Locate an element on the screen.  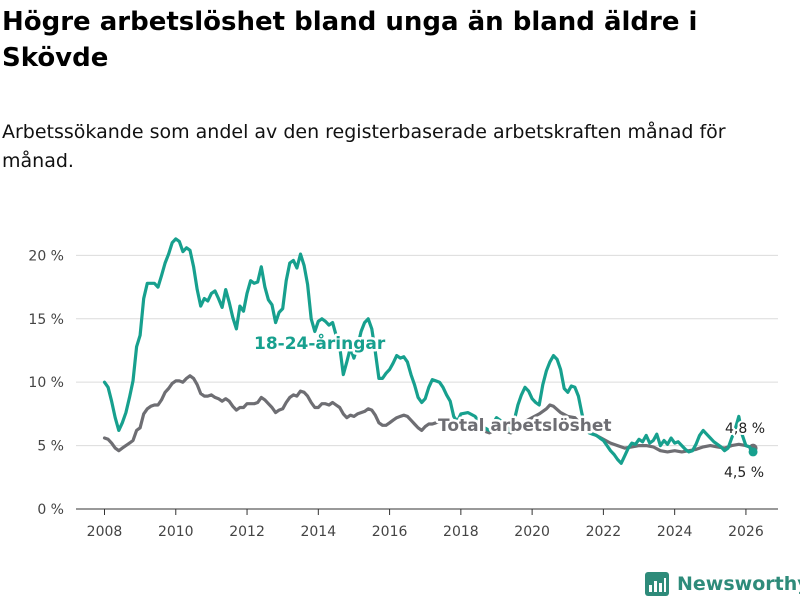
end-point-youth is located at coordinates (753, 452).